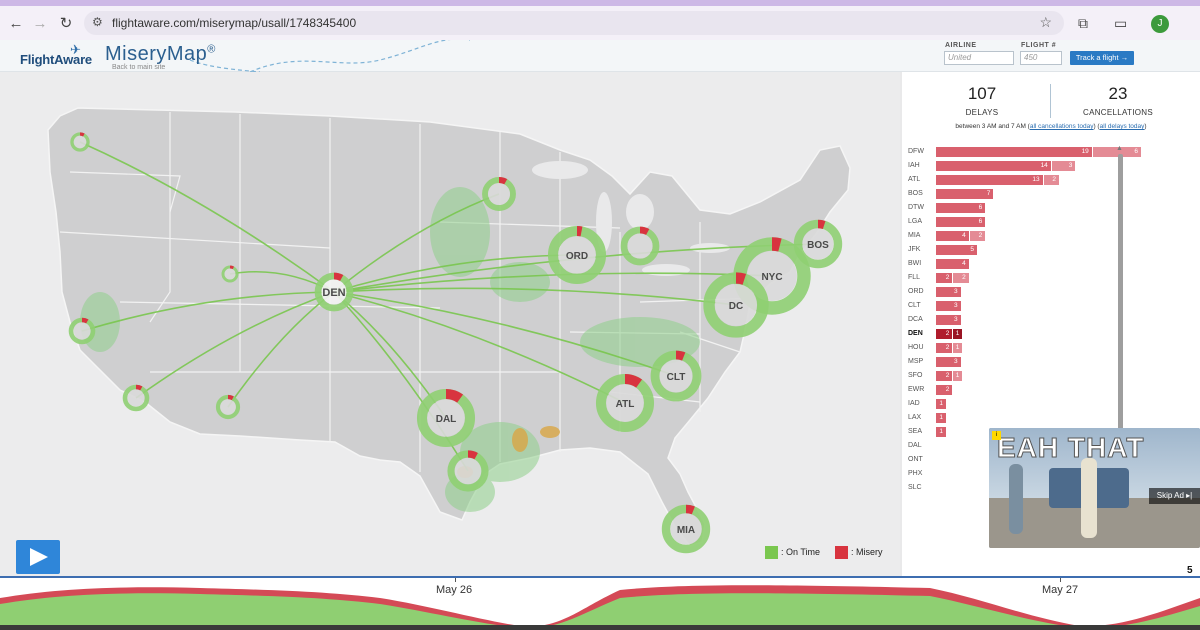 Image resolution: width=1200 pixels, height=630 pixels. Describe the element at coordinates (160, 54) in the screenshot. I see `misery-map-title: MiseryMap®` at that location.